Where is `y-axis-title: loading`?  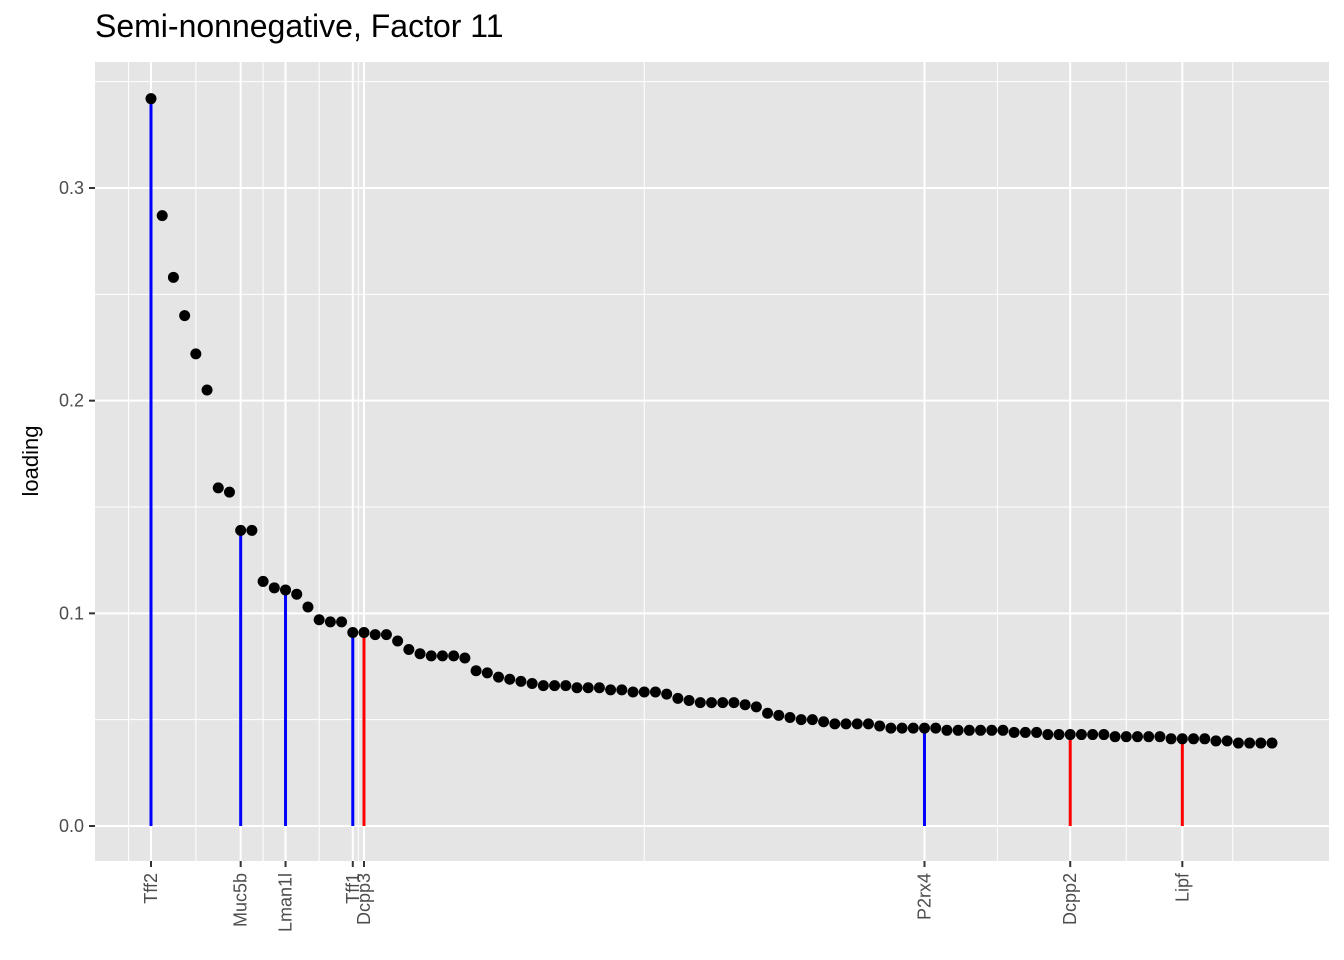
y-axis-title: loading is located at coordinates (30, 461).